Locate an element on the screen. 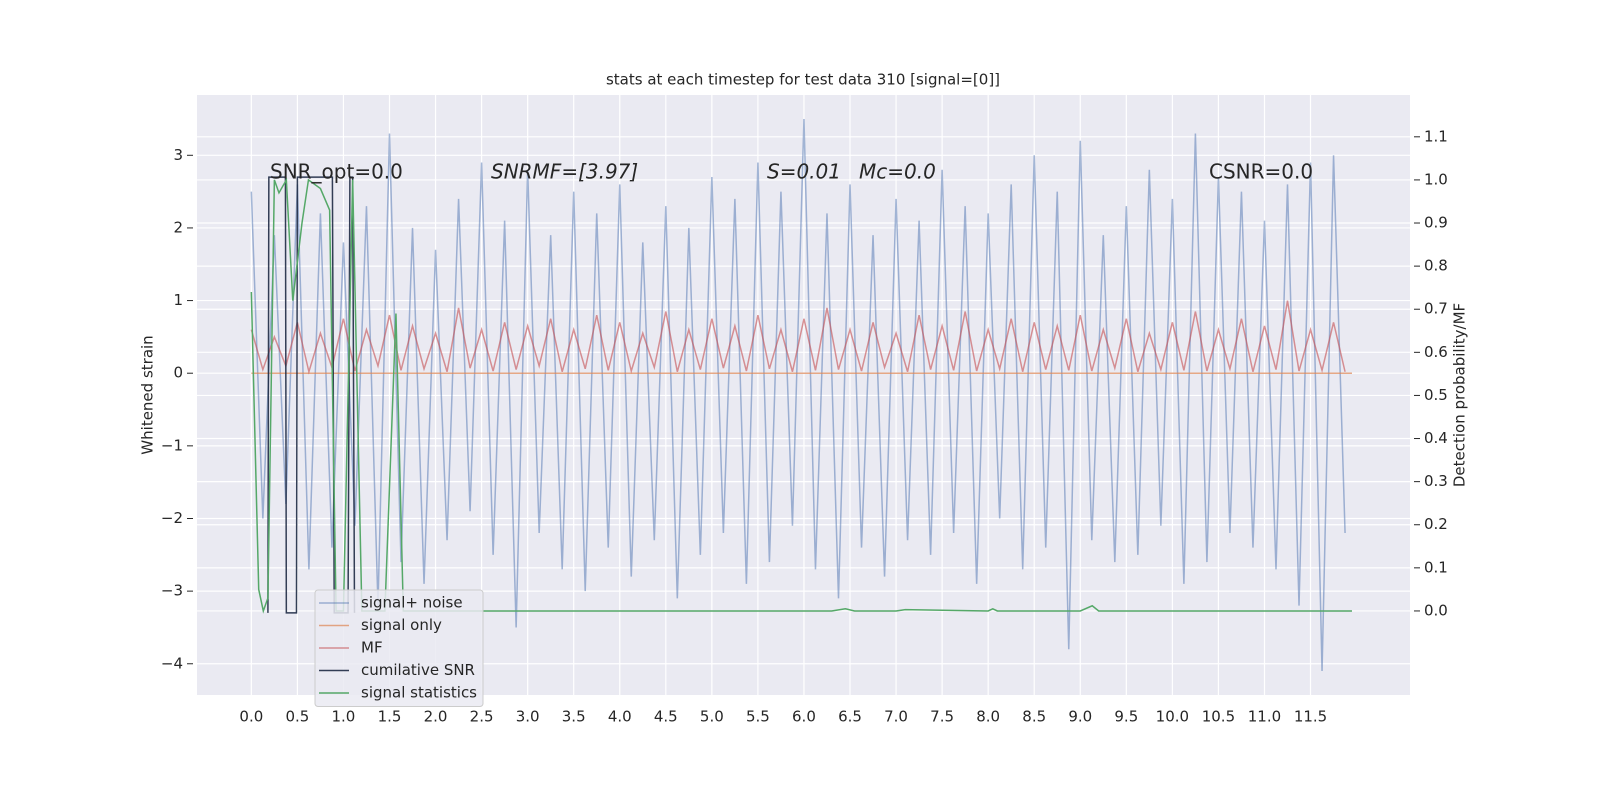  x-tick-label: 7.5 is located at coordinates (942, 717).